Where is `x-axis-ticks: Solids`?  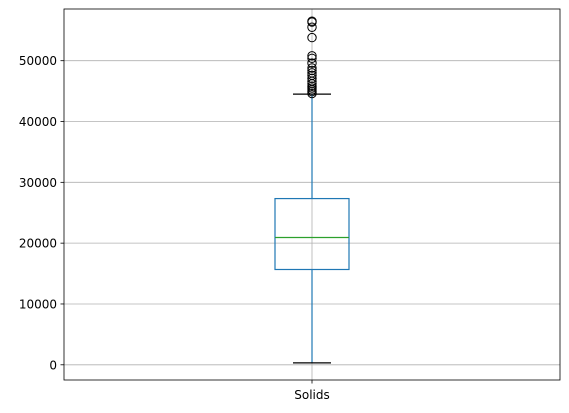 x-axis-ticks: Solids is located at coordinates (312, 391).